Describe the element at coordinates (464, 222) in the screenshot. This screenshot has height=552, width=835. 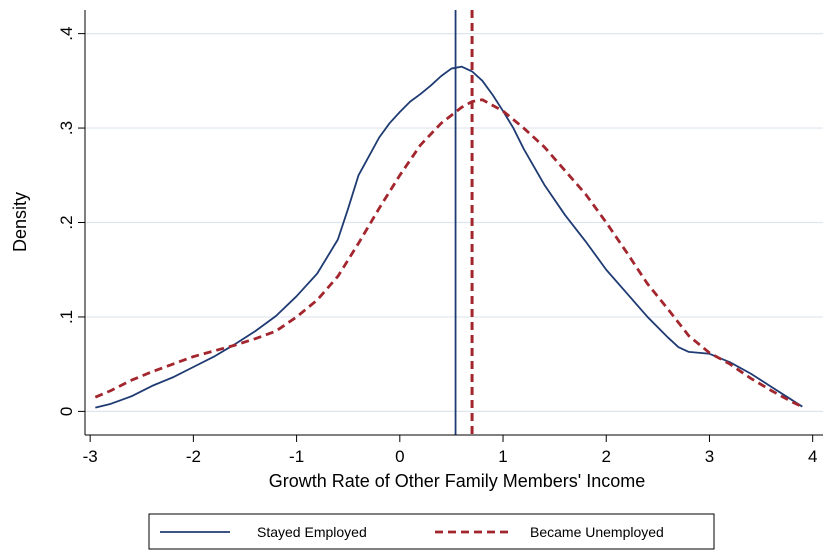
I see `mean-lines` at that location.